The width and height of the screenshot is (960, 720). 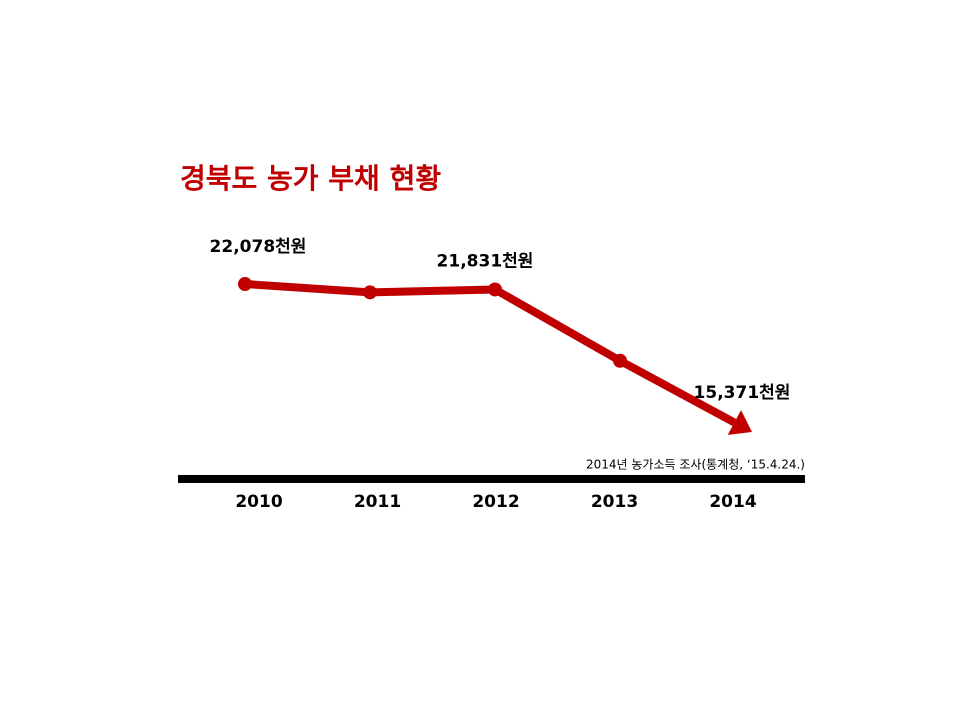 I want to click on x-tick-label: 2010, so click(x=258, y=502).